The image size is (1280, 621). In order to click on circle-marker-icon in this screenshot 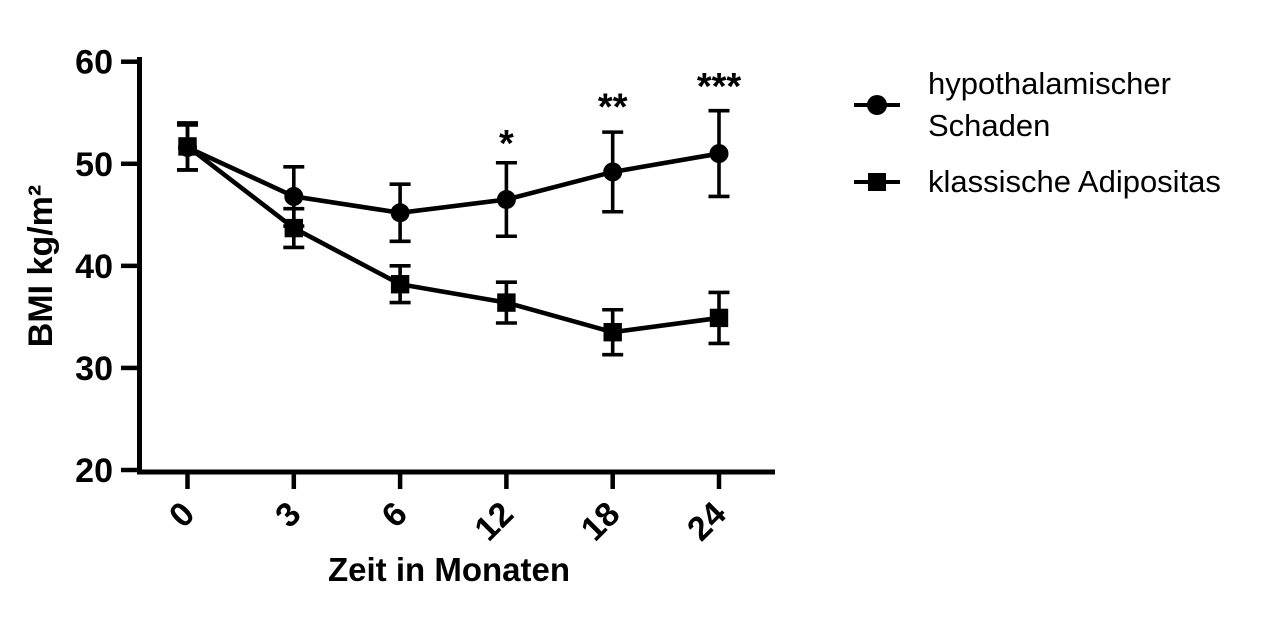, I will do `click(877, 105)`.